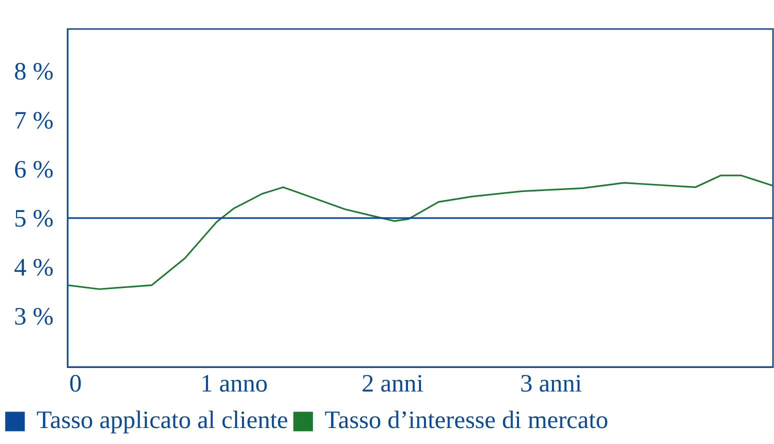 The height and width of the screenshot is (444, 774). Describe the element at coordinates (393, 384) in the screenshot. I see `x-tick-label: 2 anni` at that location.